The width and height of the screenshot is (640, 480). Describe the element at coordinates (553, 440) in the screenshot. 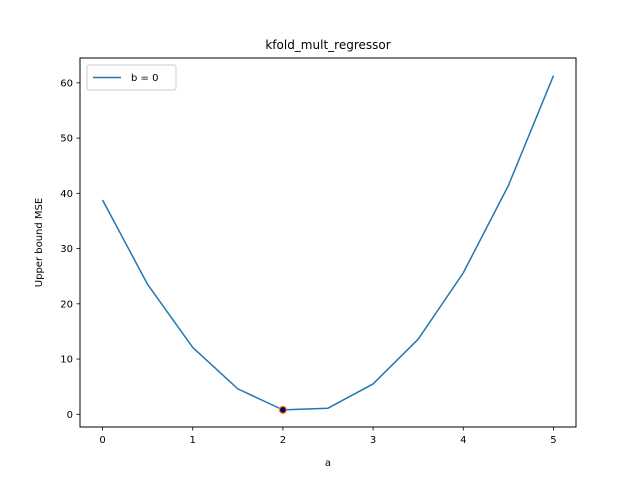

I see `x-tick-label: 5` at that location.